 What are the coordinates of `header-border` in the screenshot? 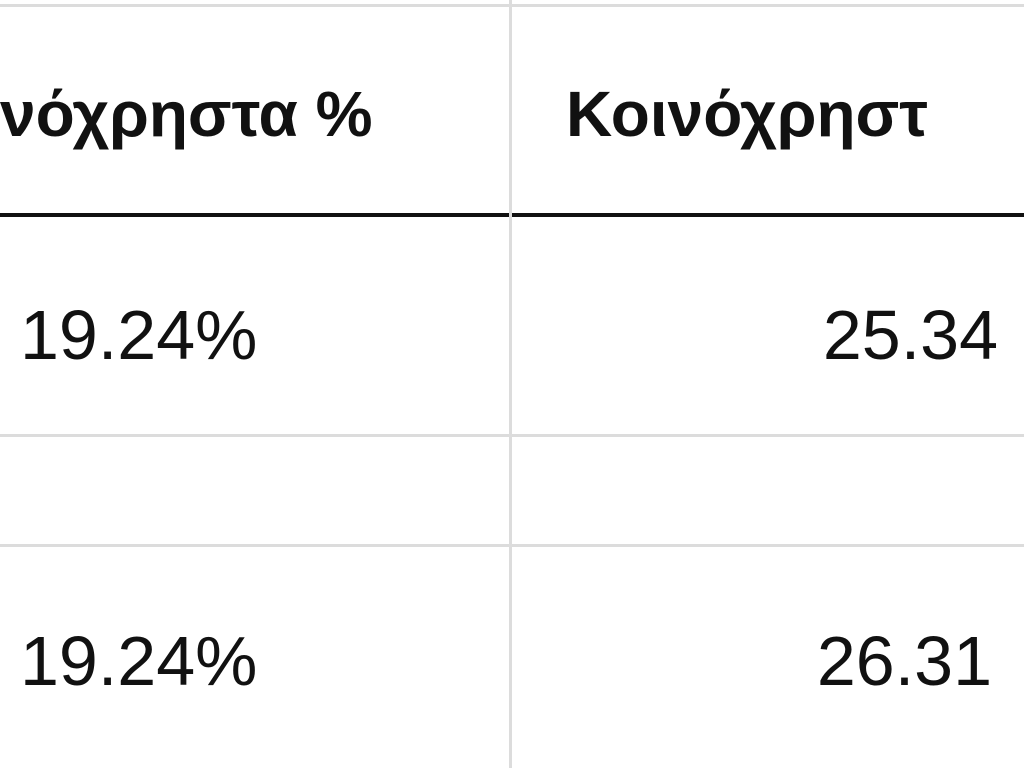 It's located at (512, 215).